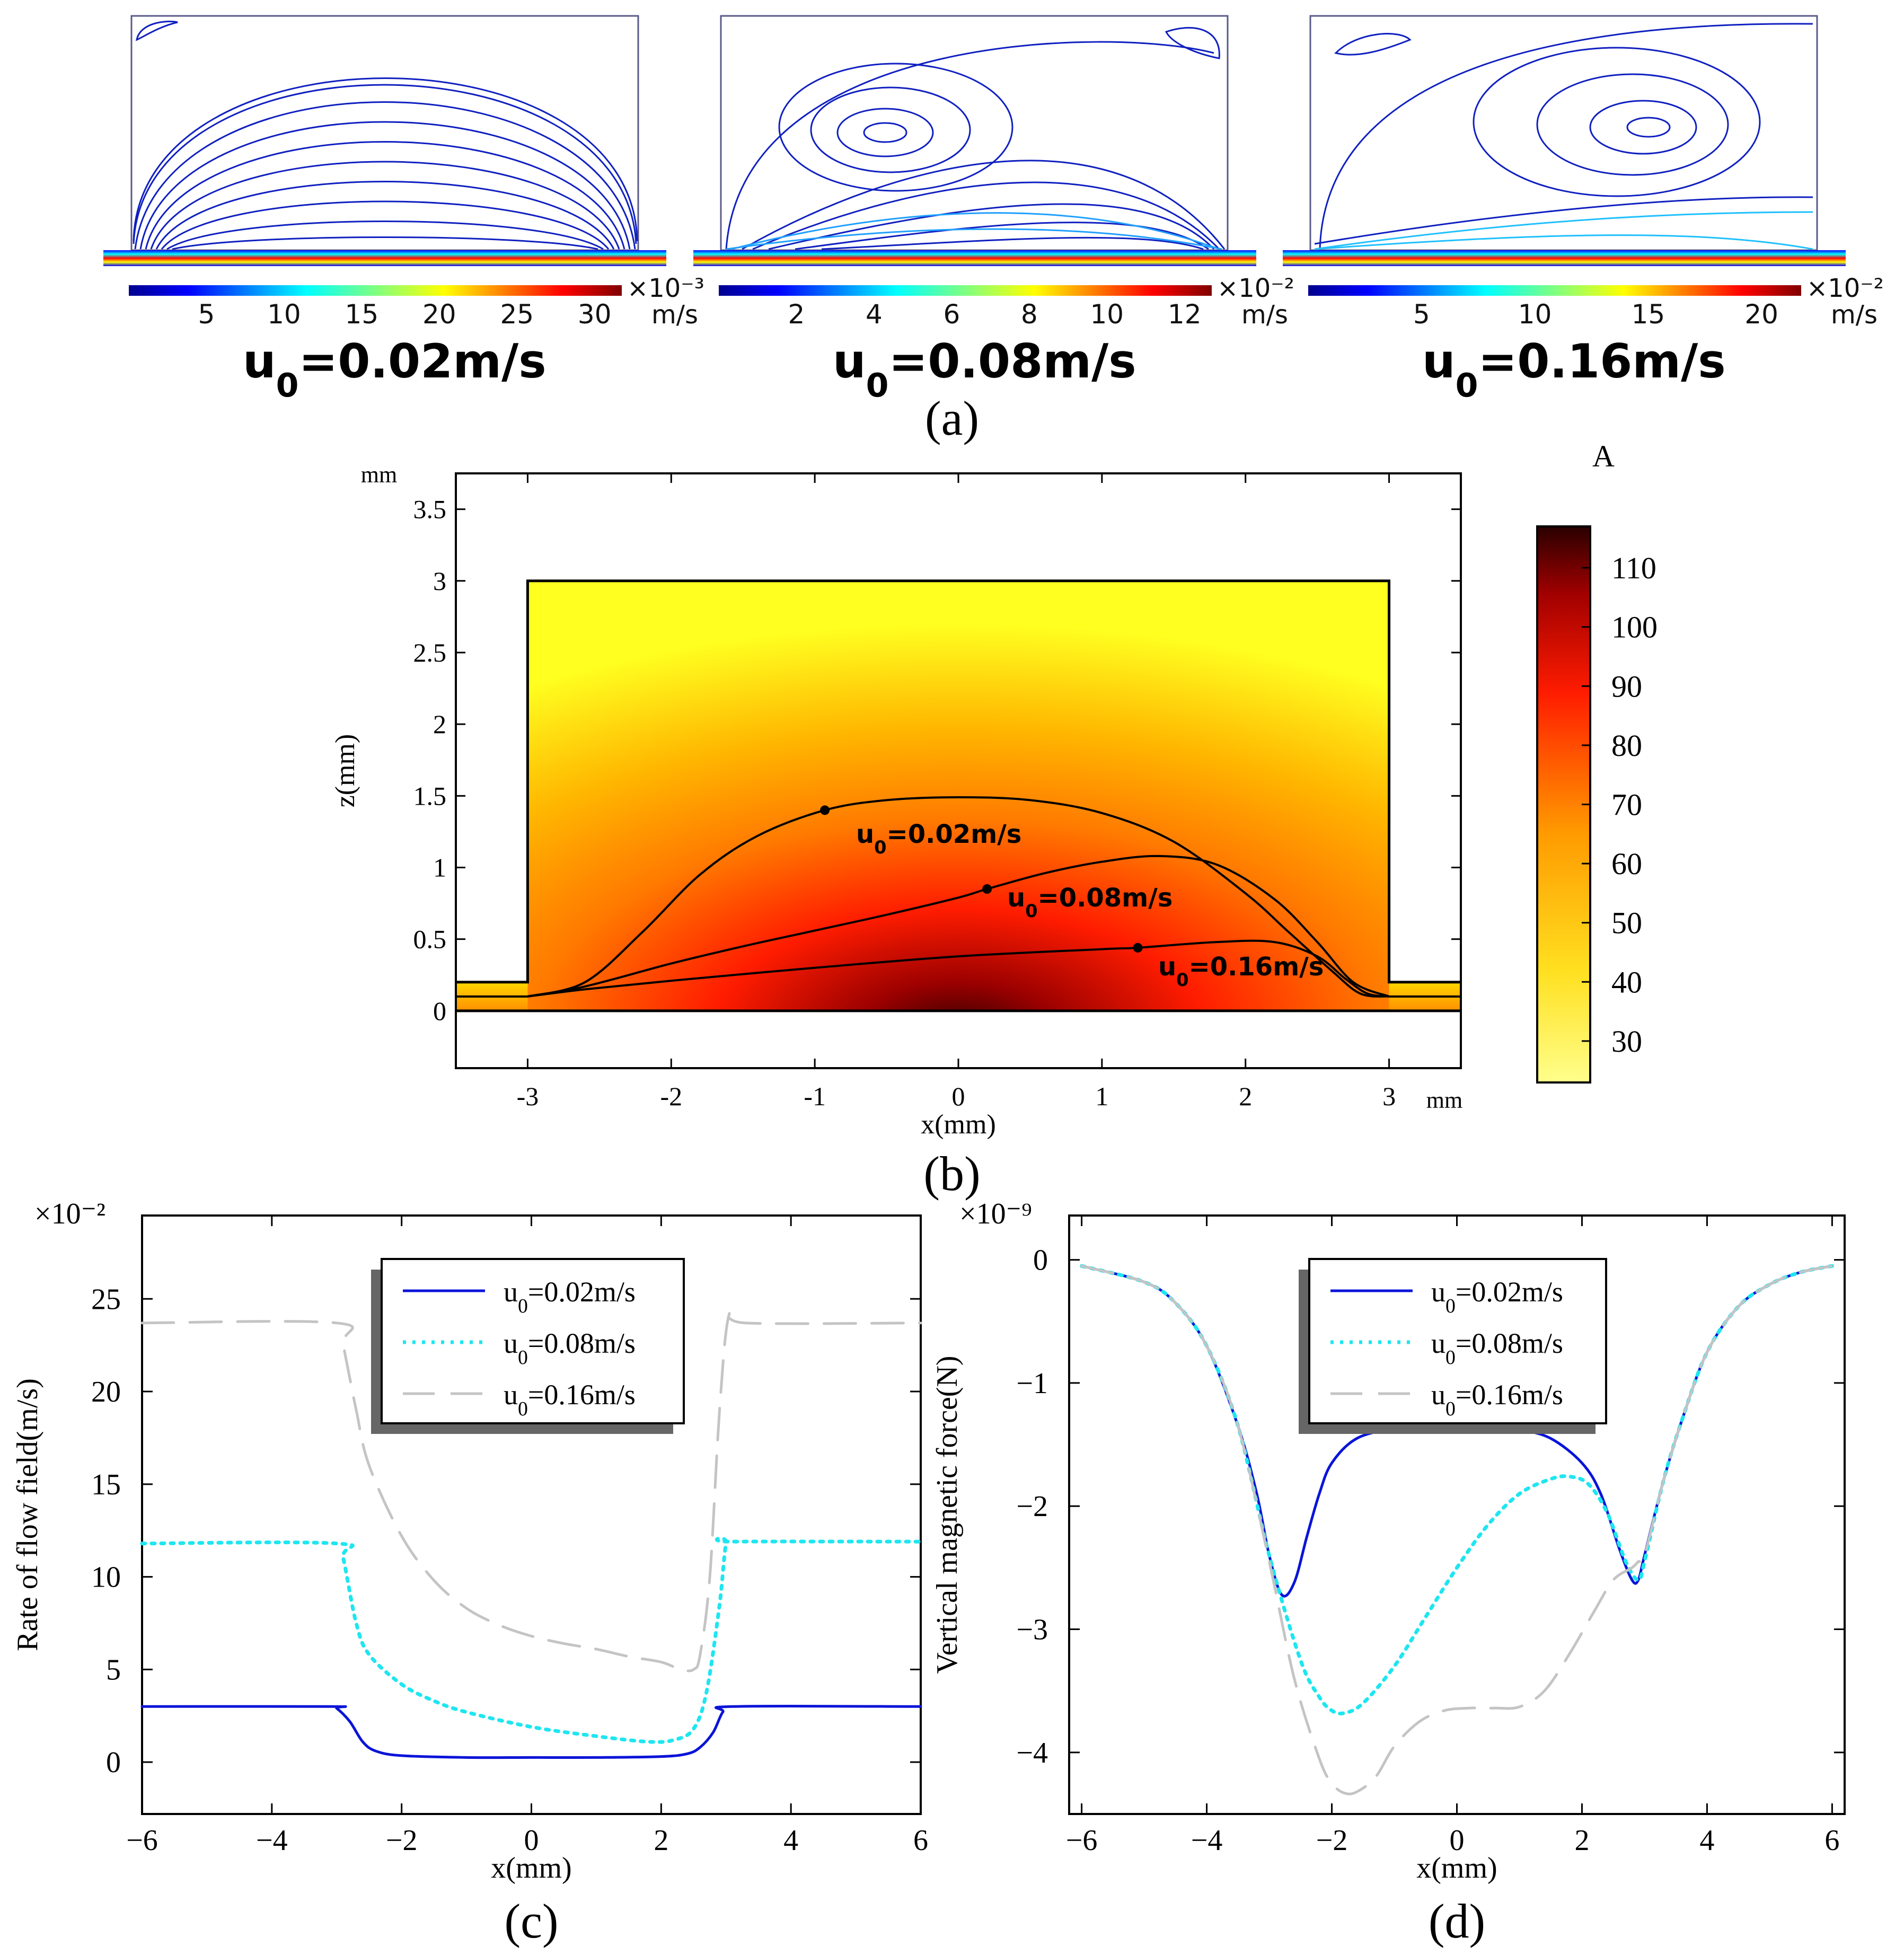 Image resolution: width=1904 pixels, height=1955 pixels. What do you see at coordinates (951, 314) in the screenshot?
I see `colorbar-tick: 6` at bounding box center [951, 314].